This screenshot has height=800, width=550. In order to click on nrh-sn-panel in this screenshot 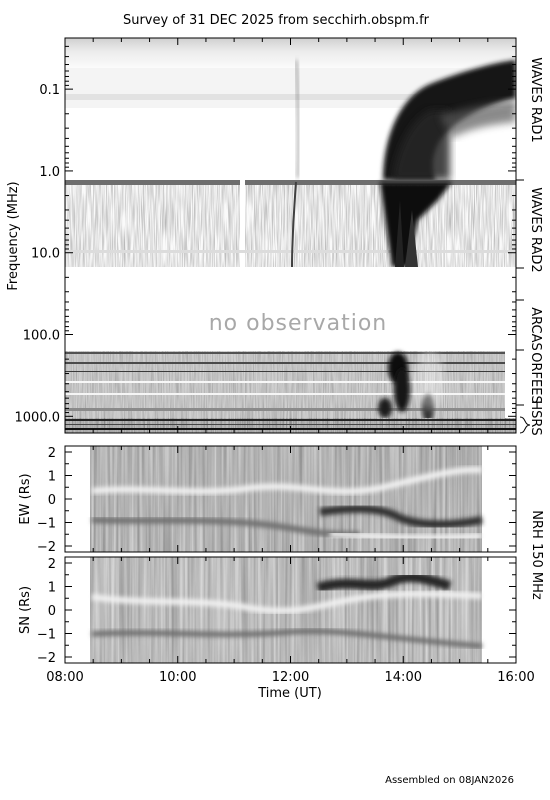, I will do `click(286, 610)`.